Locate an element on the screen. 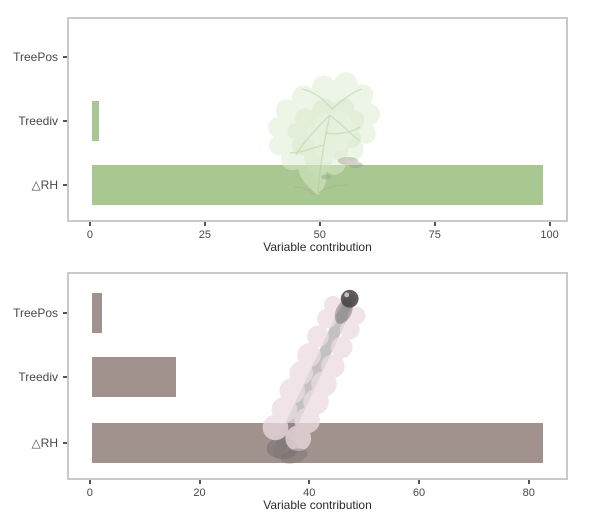 The width and height of the screenshot is (600, 519). x-axis-tick-label: 100 is located at coordinates (549, 235).